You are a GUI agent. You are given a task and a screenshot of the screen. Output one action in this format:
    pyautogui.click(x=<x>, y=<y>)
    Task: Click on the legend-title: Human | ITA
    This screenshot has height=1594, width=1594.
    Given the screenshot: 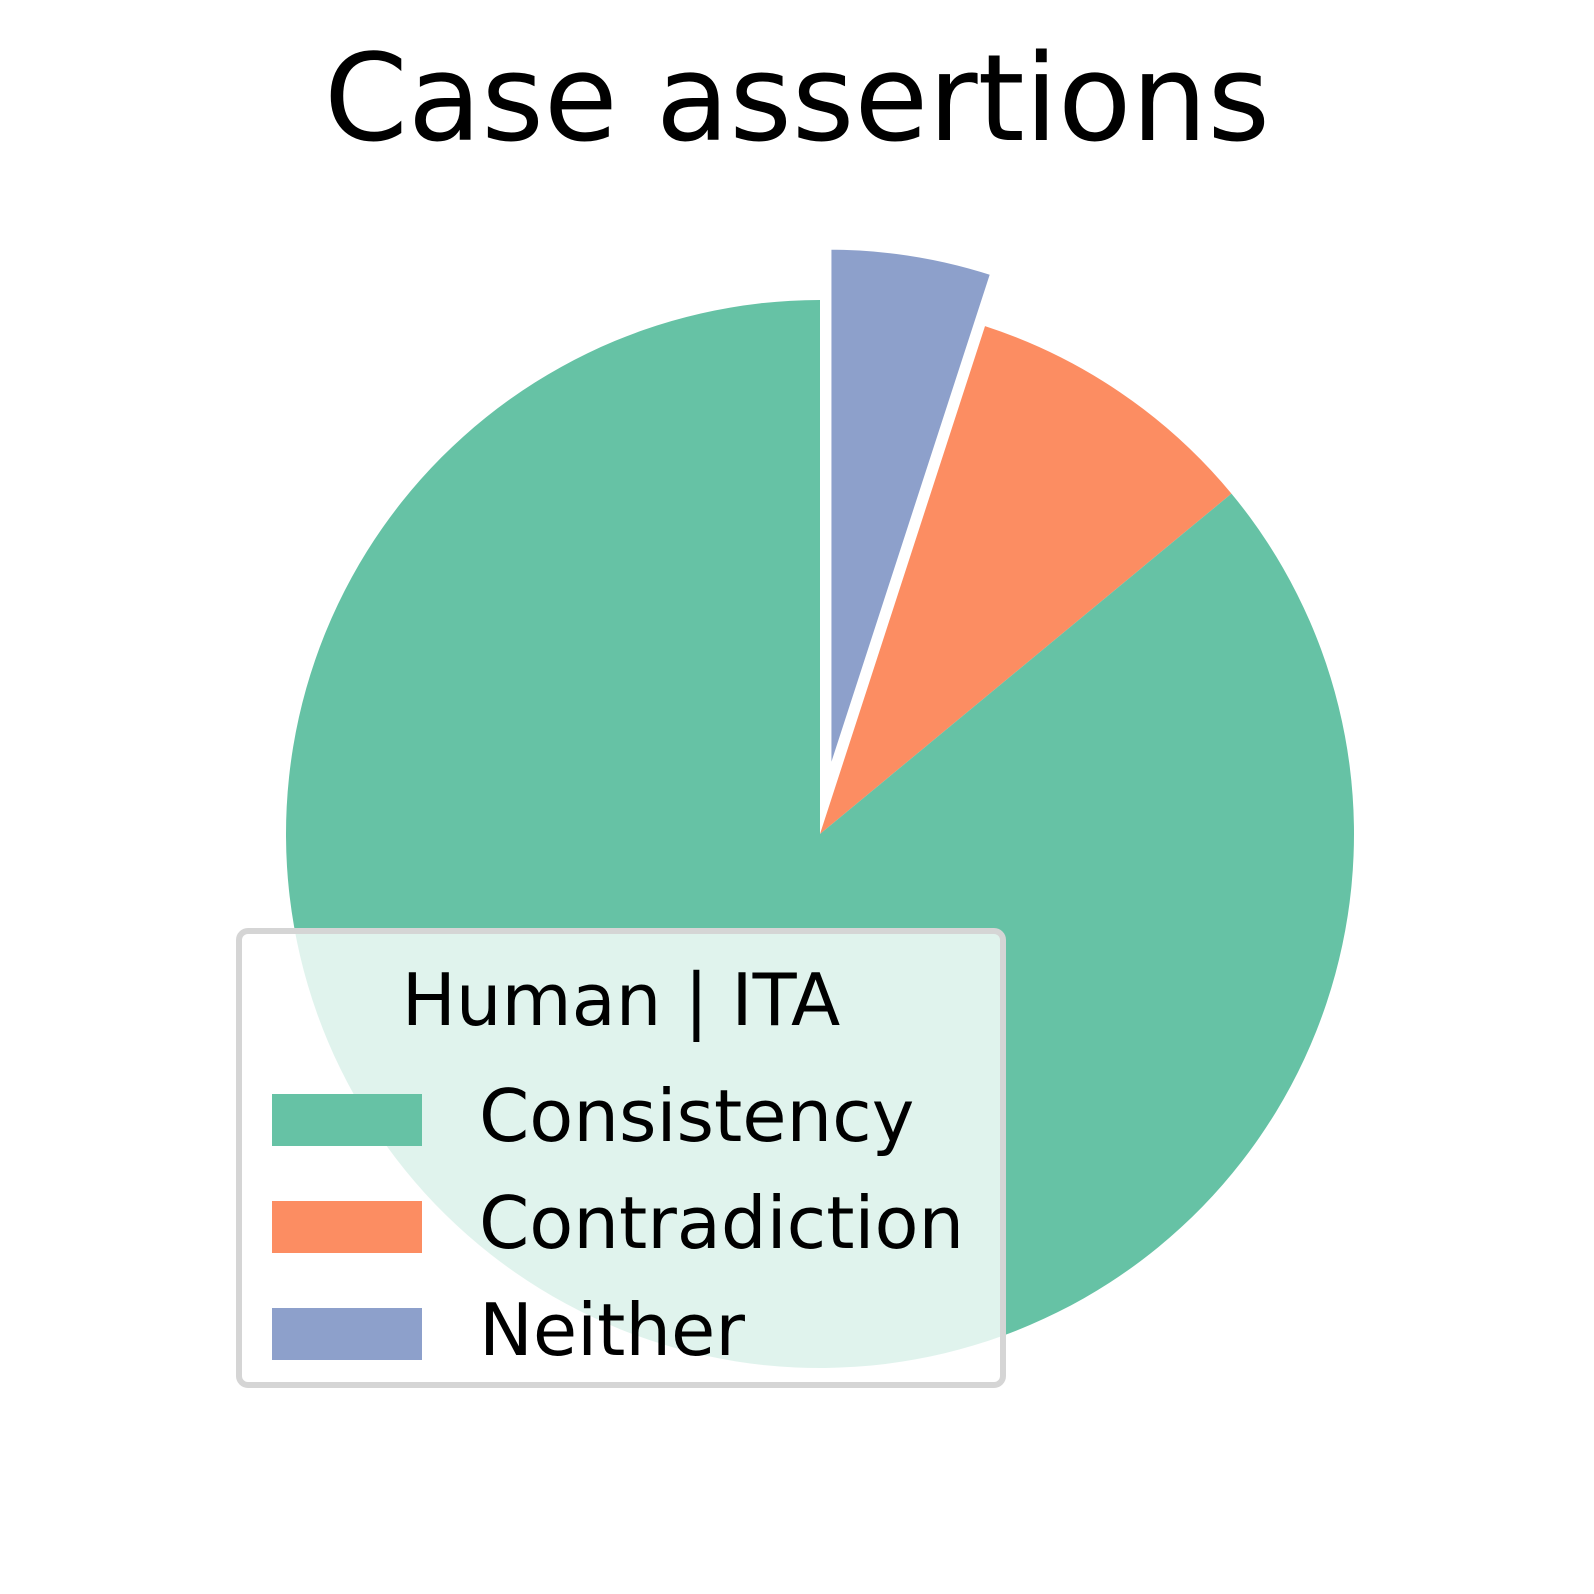 What is the action you would take?
    pyautogui.click(x=621, y=1000)
    